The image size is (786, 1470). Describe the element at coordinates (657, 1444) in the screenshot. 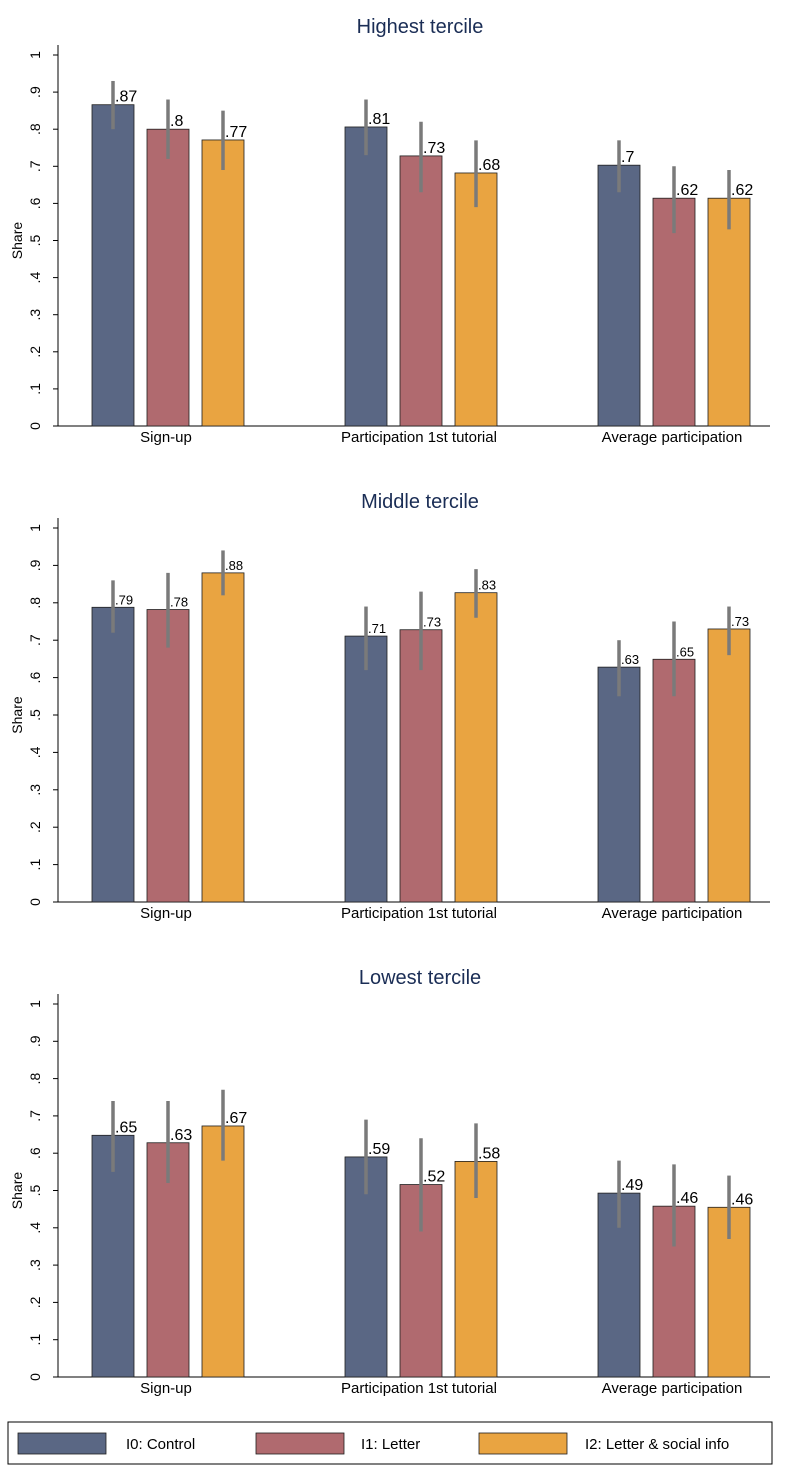

I see `legend-label: I2: Letter & social info` at that location.